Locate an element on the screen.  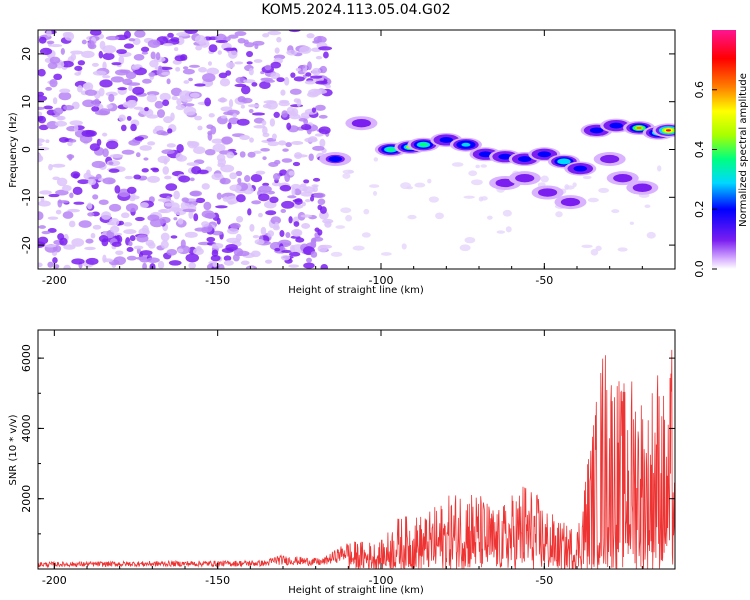
spectrogram-ytick-label: 20 is located at coordinates (26, 54).